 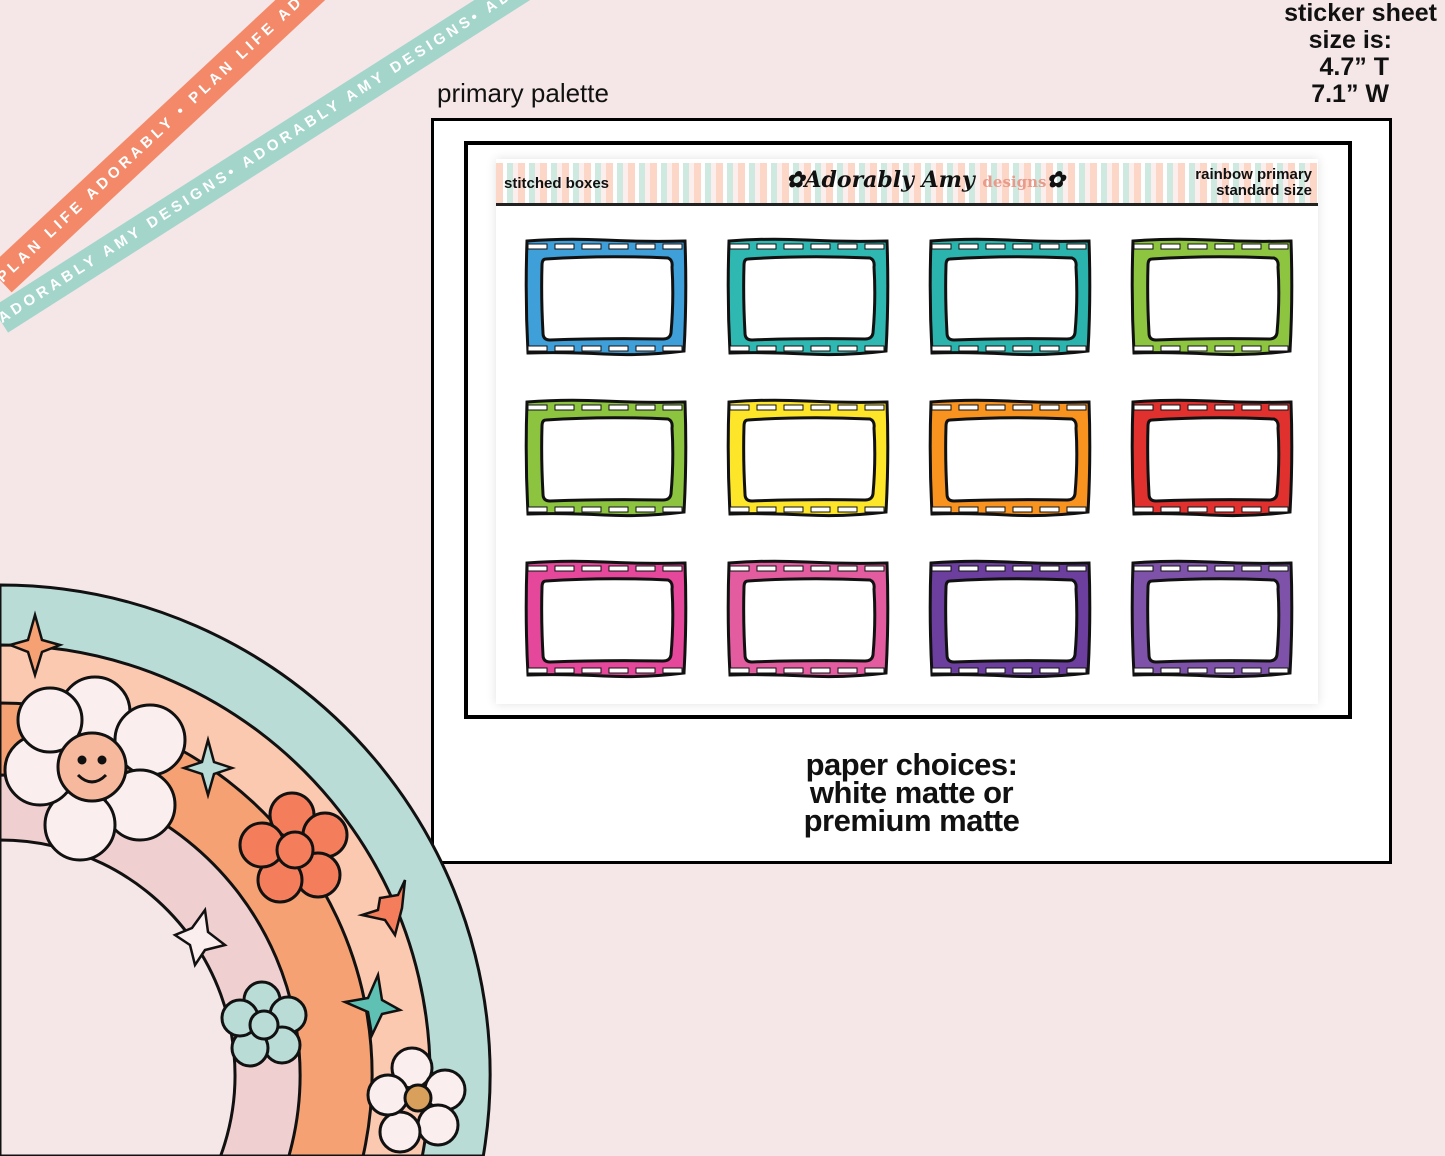 What do you see at coordinates (95, 768) in the screenshot?
I see `smiley-flower-icon` at bounding box center [95, 768].